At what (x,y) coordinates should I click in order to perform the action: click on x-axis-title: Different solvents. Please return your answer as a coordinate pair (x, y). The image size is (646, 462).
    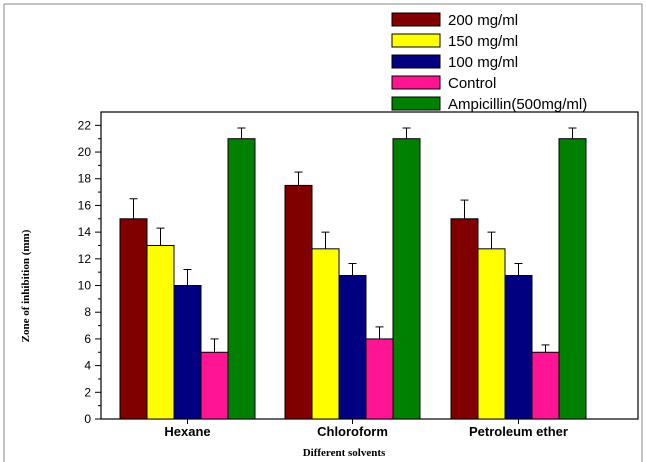
    Looking at the image, I should click on (344, 453).